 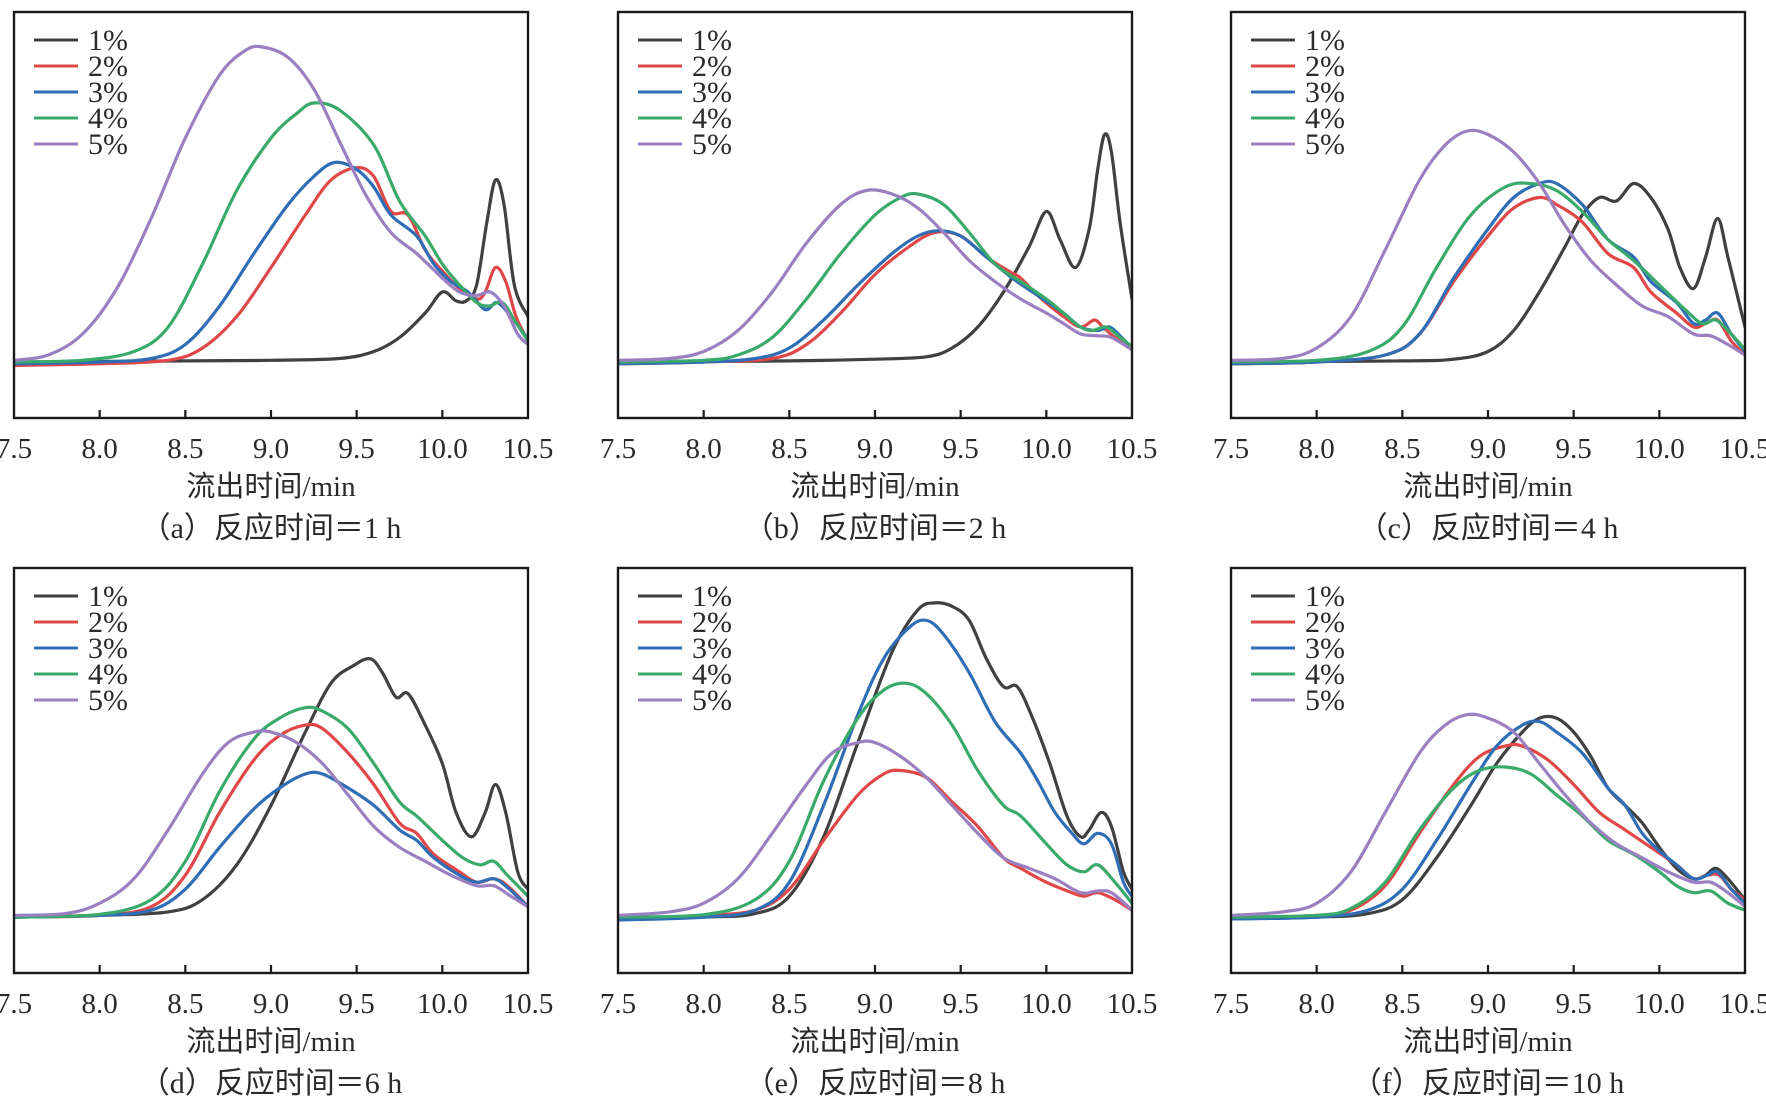 I want to click on panel-caption: （b）反应时间＝2 h, so click(x=875, y=528).